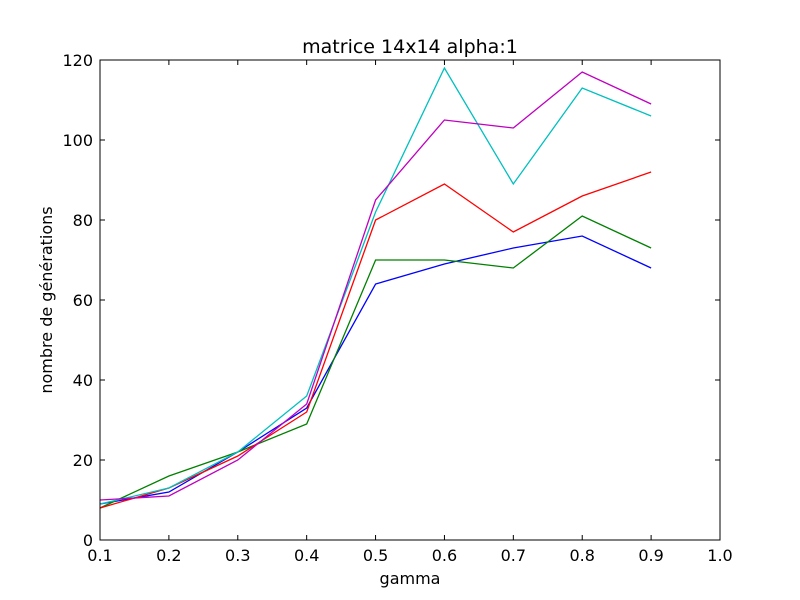 The height and width of the screenshot is (600, 800). I want to click on y-tick-label: 40, so click(83, 380).